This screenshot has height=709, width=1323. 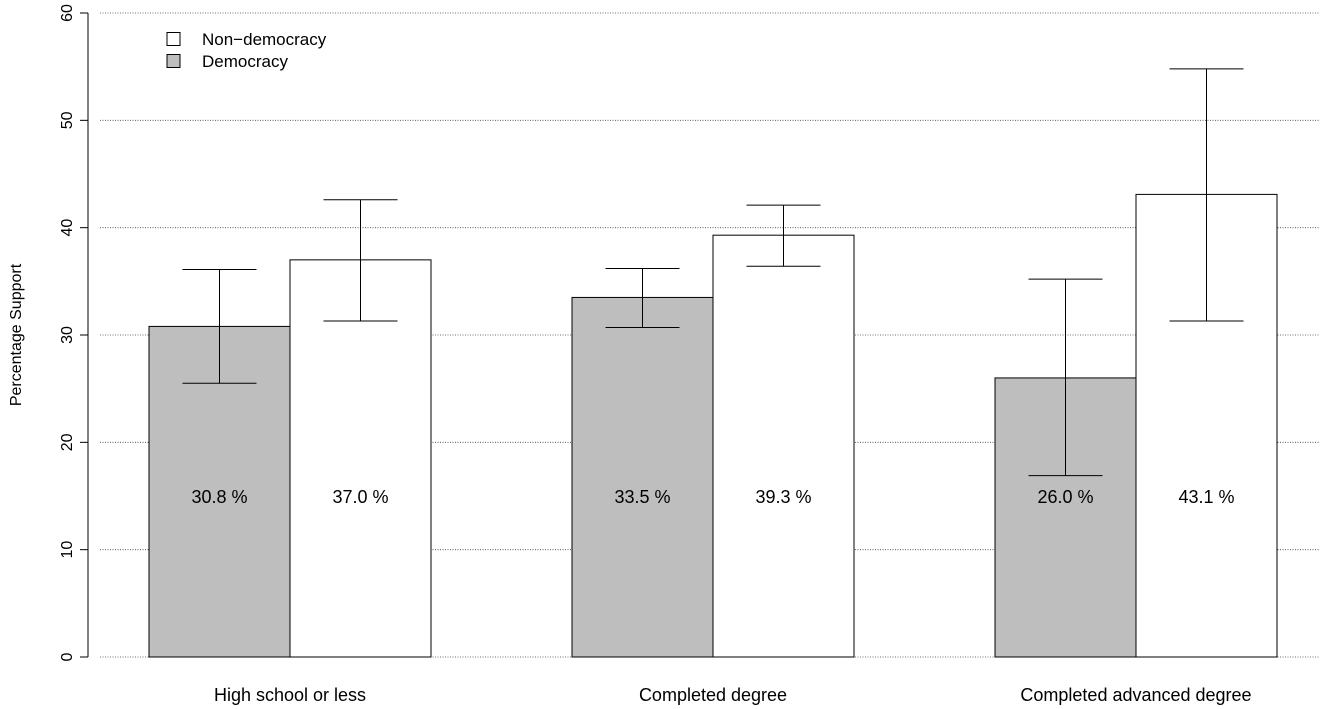 I want to click on y-tick-label: 20, so click(x=67, y=442).